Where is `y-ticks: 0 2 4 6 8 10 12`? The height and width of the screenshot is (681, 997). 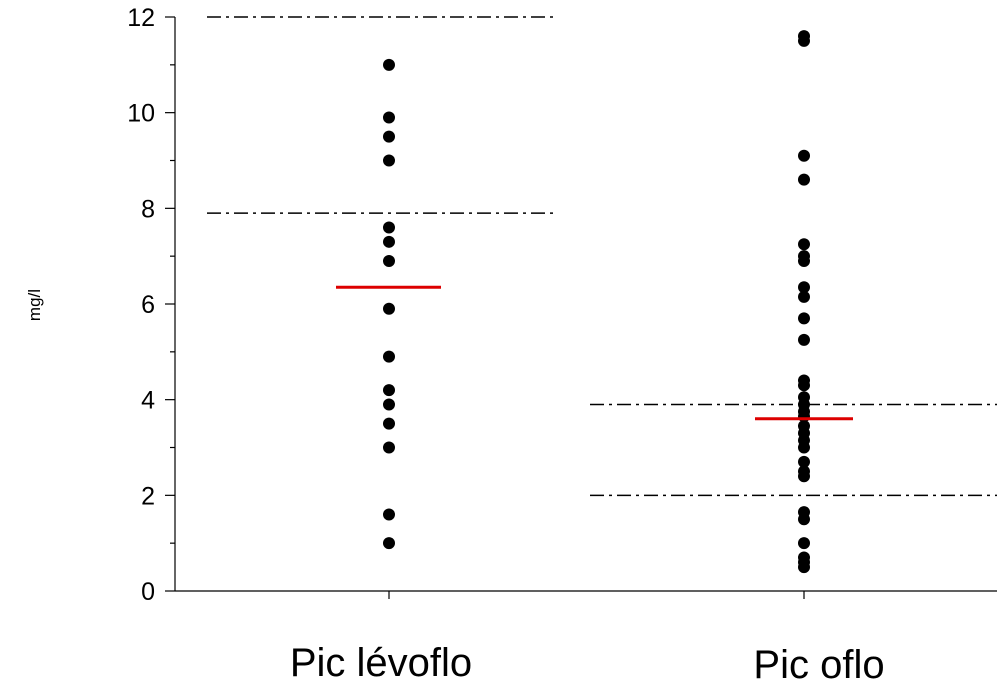
y-ticks: 0 2 4 6 8 10 12 is located at coordinates (151, 305).